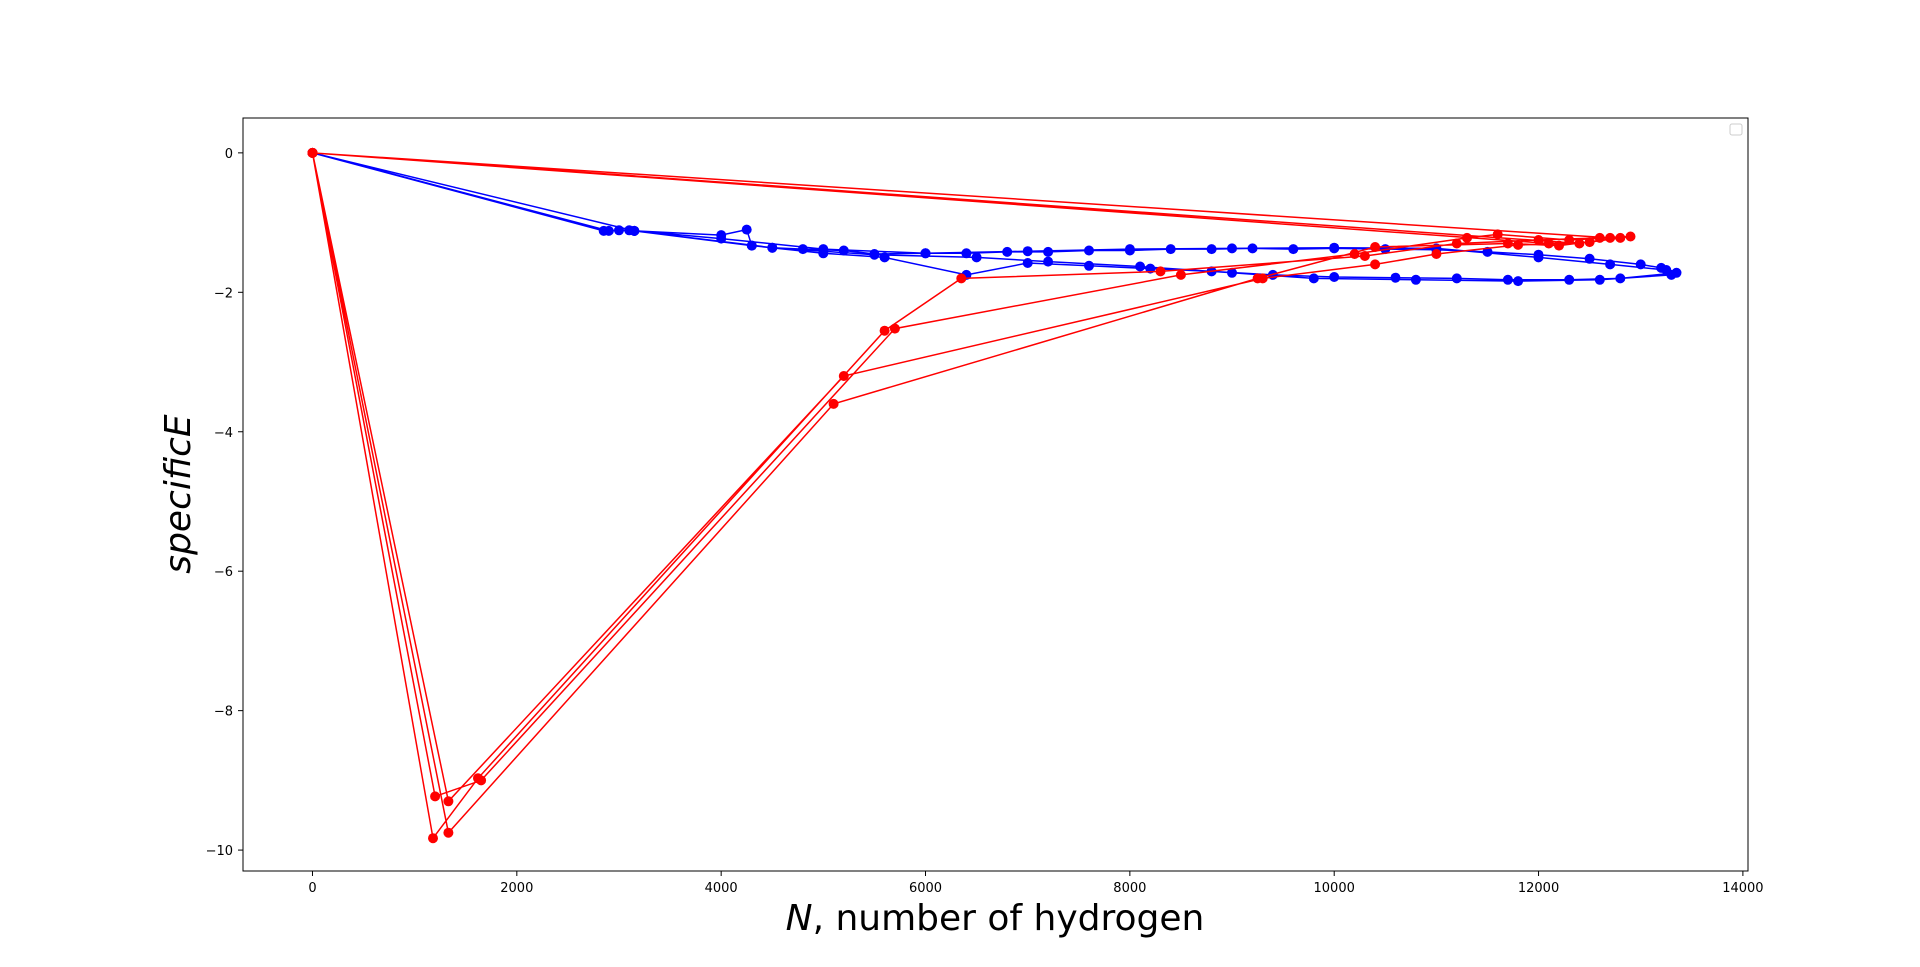 This screenshot has height=967, width=1920. I want to click on y-axis-ticks: 0 −2 −4 −6 −8 −10, so click(224, 503).